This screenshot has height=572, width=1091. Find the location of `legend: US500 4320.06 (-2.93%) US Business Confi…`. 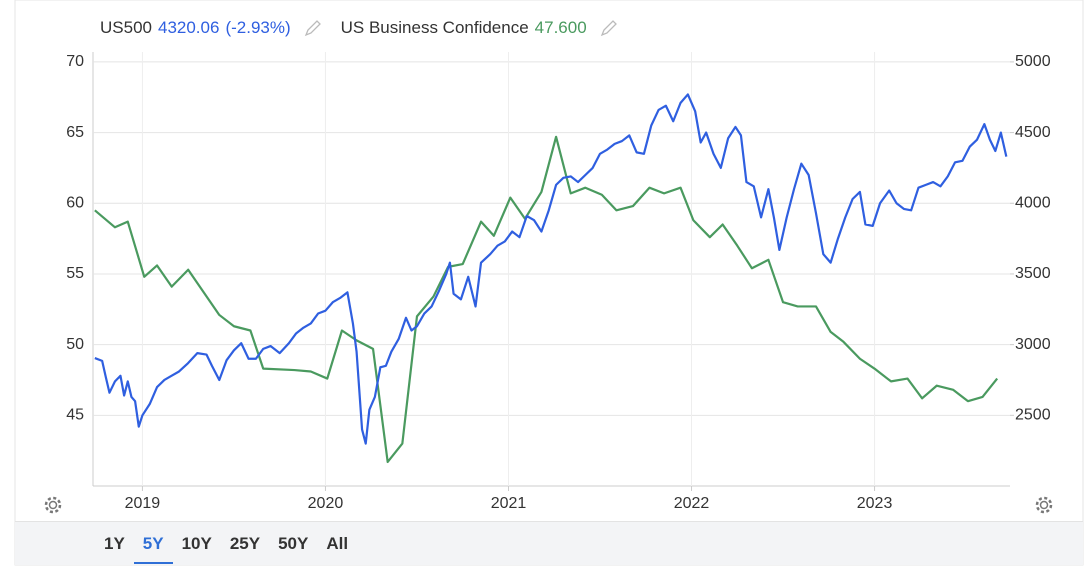

legend: US500 4320.06 (-2.93%) US Business Confi… is located at coordinates (365, 28).